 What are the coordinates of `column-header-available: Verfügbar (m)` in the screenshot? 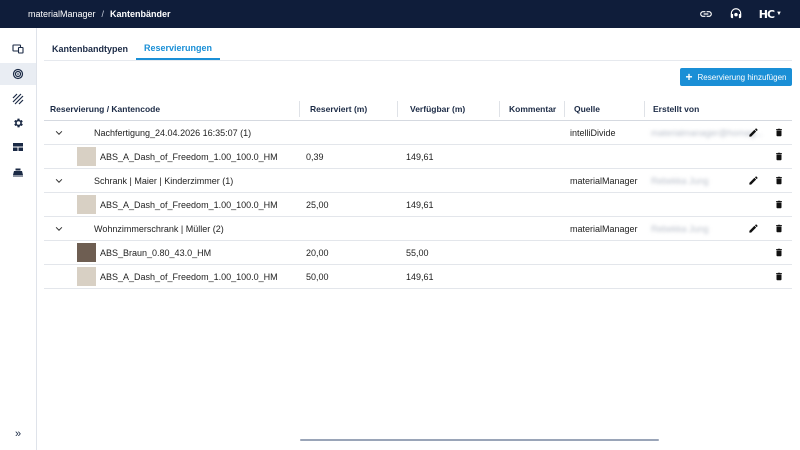 It's located at (438, 108).